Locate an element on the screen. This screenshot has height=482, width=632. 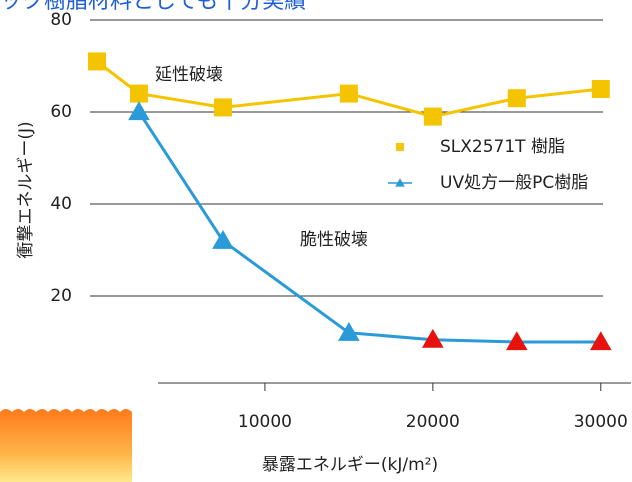
x-tick-label: 10000 is located at coordinates (265, 422).